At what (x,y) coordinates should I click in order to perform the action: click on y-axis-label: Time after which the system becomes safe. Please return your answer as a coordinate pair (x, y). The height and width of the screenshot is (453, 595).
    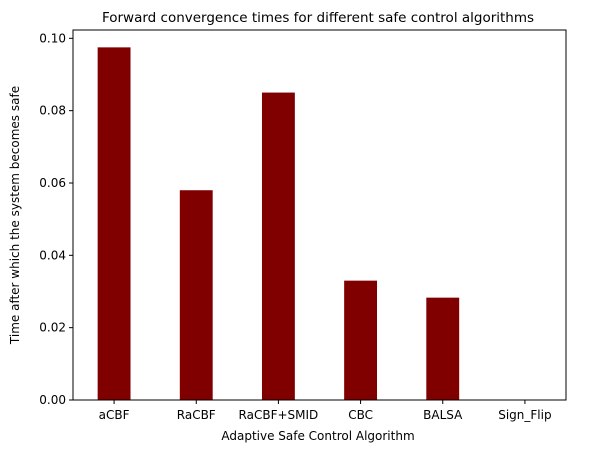
    Looking at the image, I should click on (15, 215).